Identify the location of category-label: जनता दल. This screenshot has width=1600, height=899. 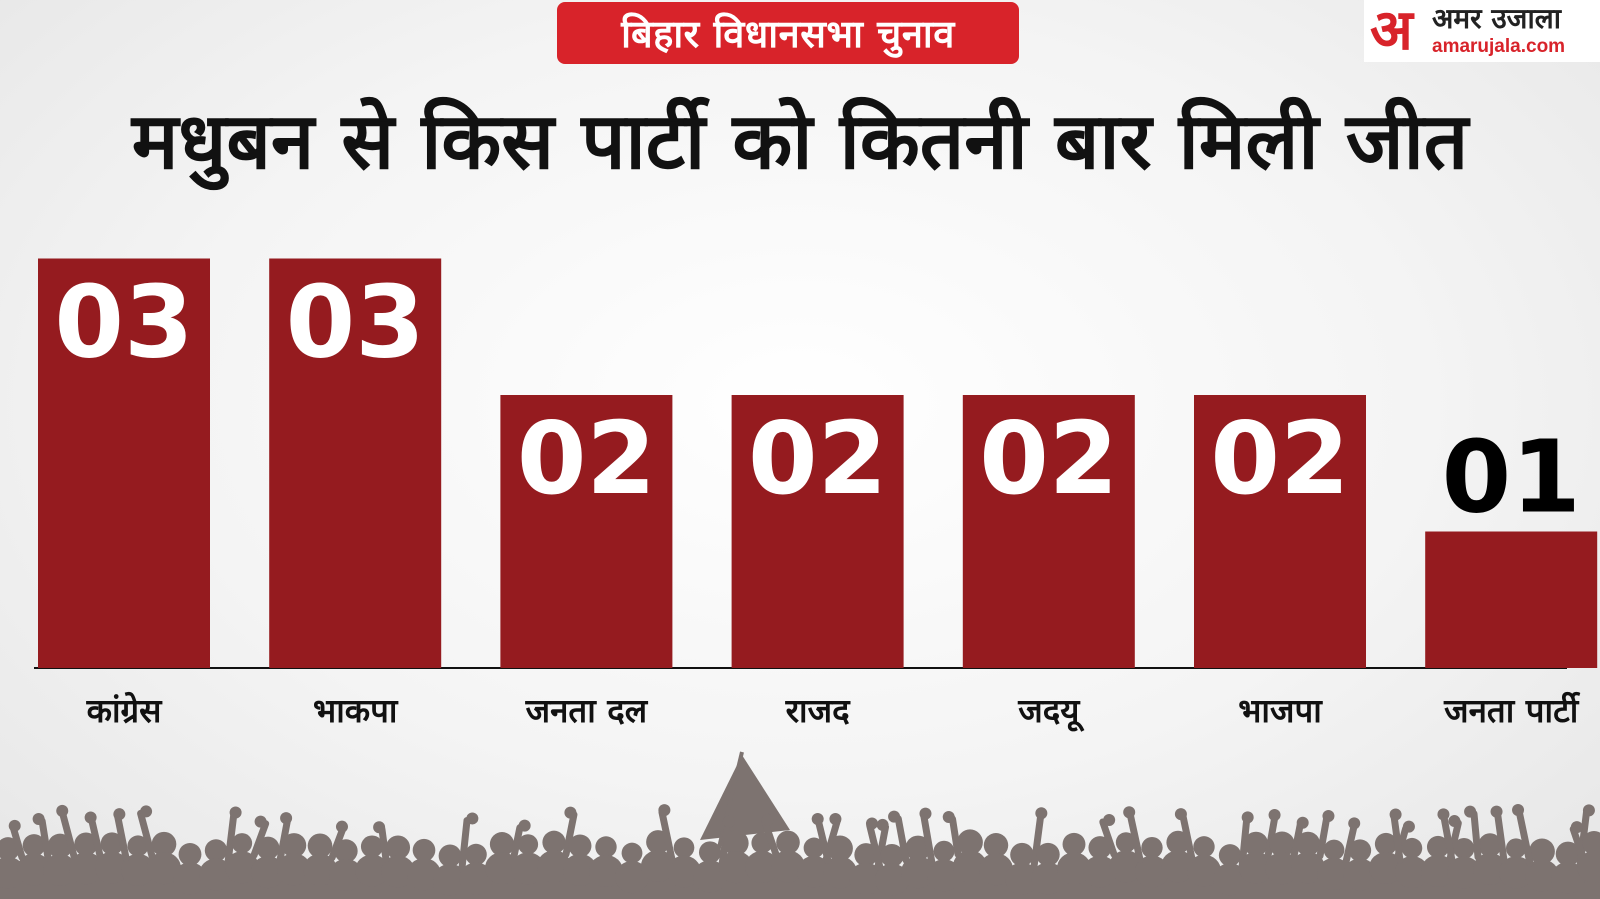
(587, 710).